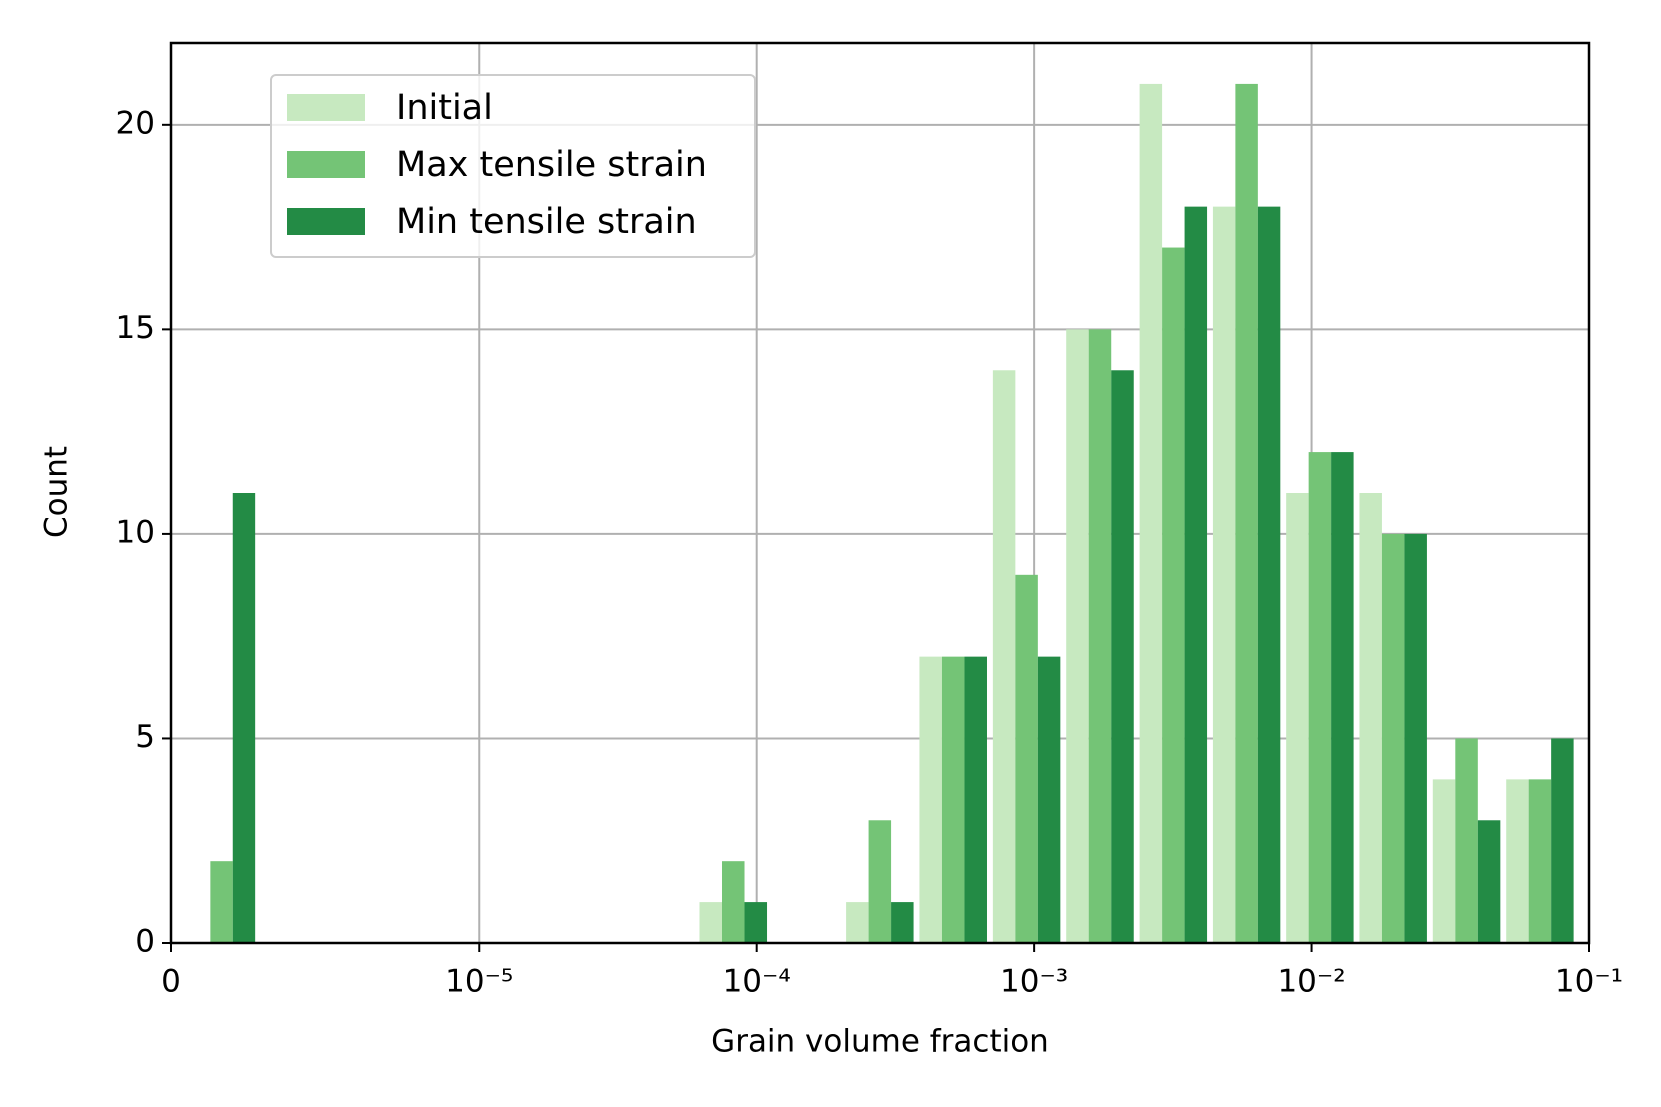 The height and width of the screenshot is (1107, 1661). Describe the element at coordinates (546, 222) in the screenshot. I see `legend-label: Min tensile strain` at that location.